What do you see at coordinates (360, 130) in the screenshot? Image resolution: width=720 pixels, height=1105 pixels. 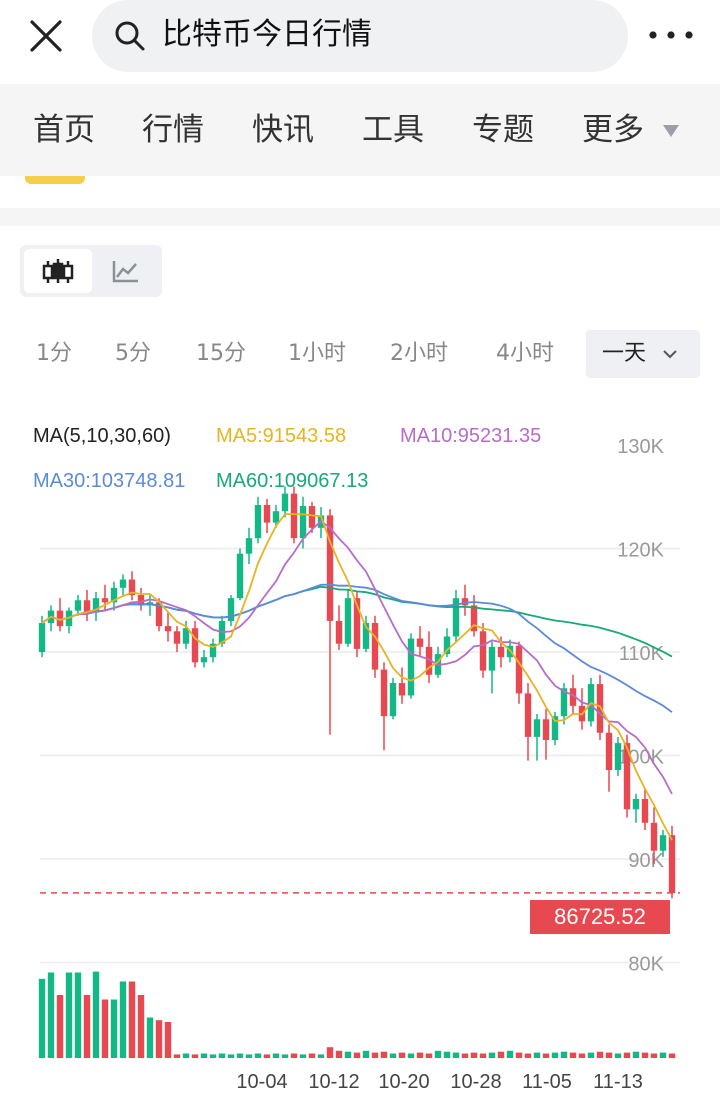 I see `main-nav: 首页 行情 快讯 工具 专题 更多` at bounding box center [360, 130].